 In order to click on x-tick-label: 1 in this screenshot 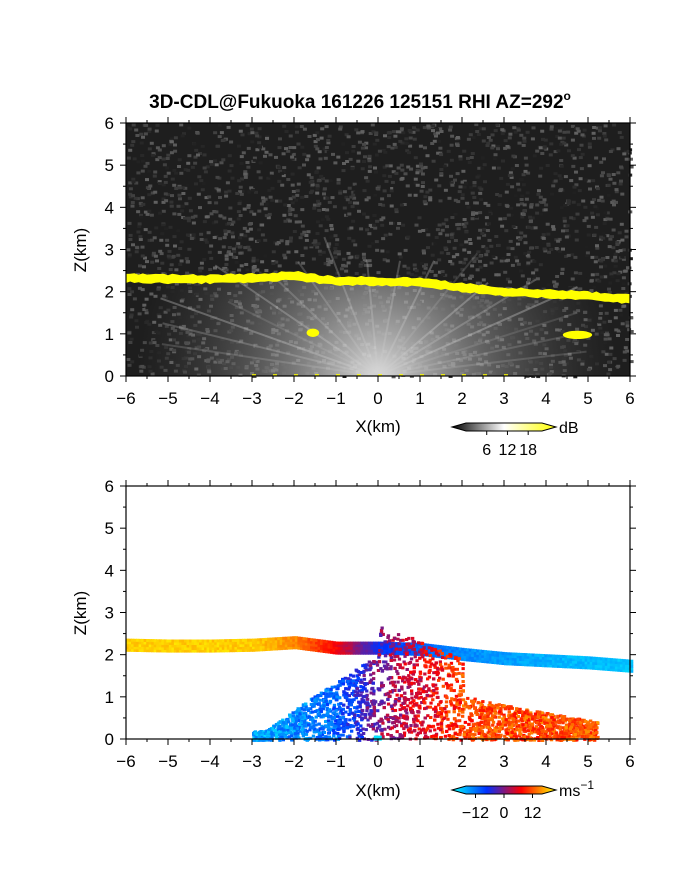, I will do `click(419, 398)`.